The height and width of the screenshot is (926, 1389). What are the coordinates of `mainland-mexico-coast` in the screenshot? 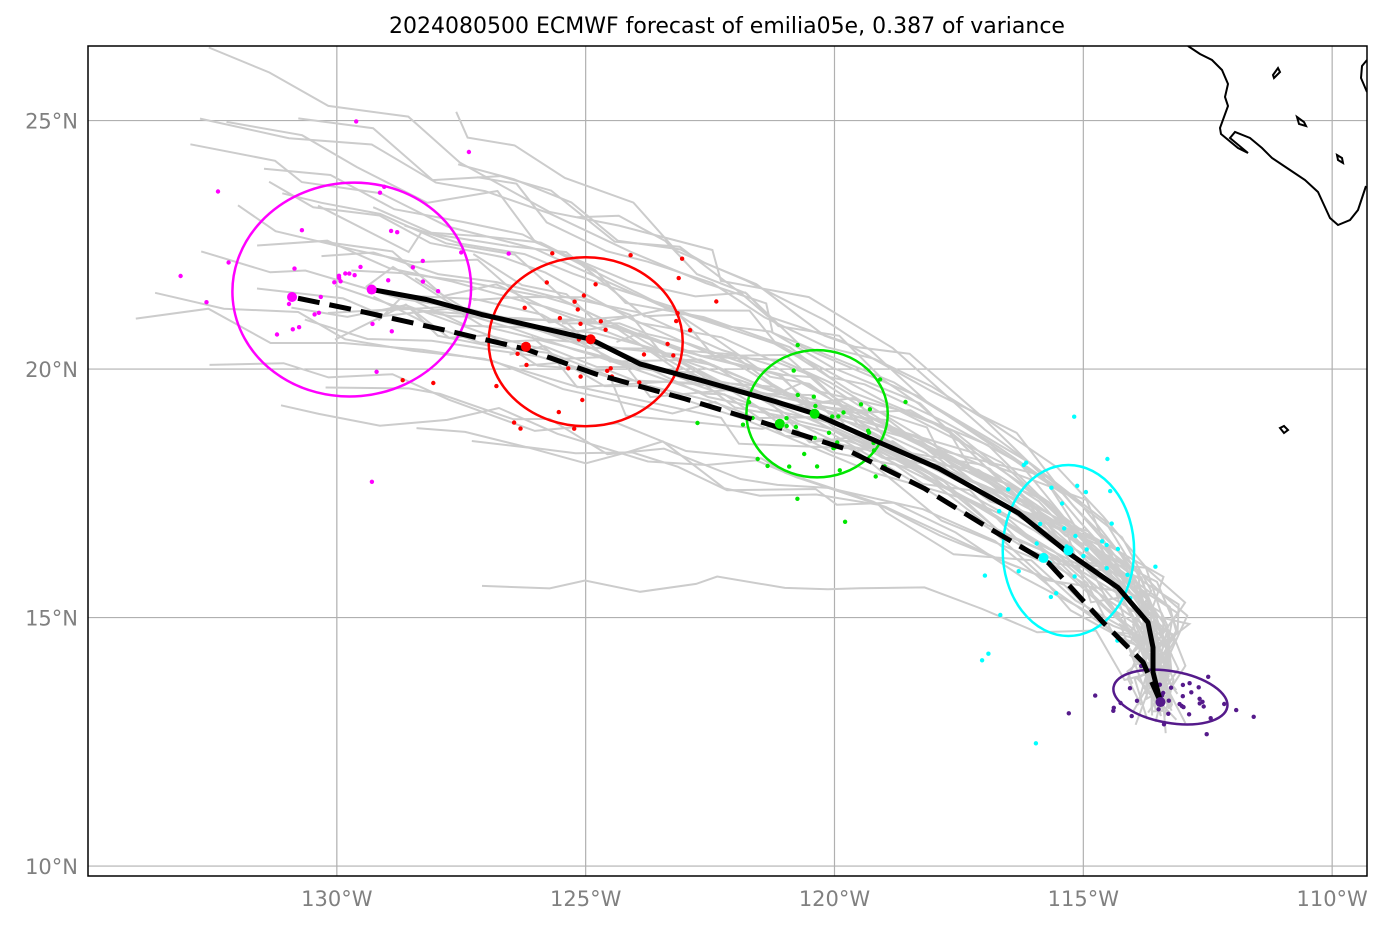 It's located at (1363, 76).